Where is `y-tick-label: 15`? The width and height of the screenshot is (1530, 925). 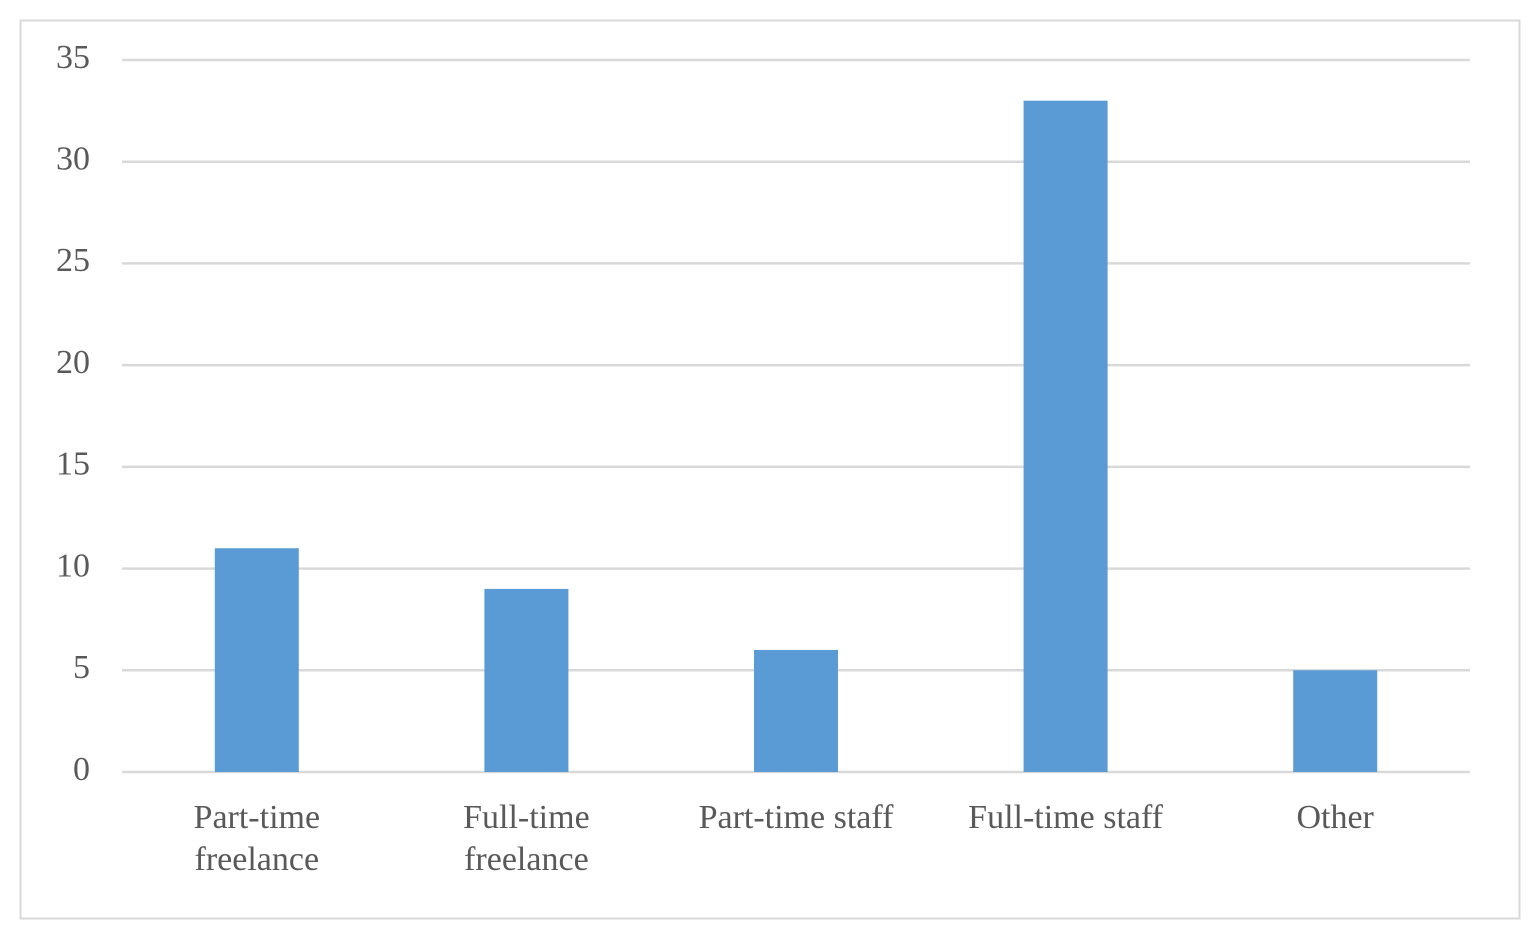
y-tick-label: 15 is located at coordinates (73, 464).